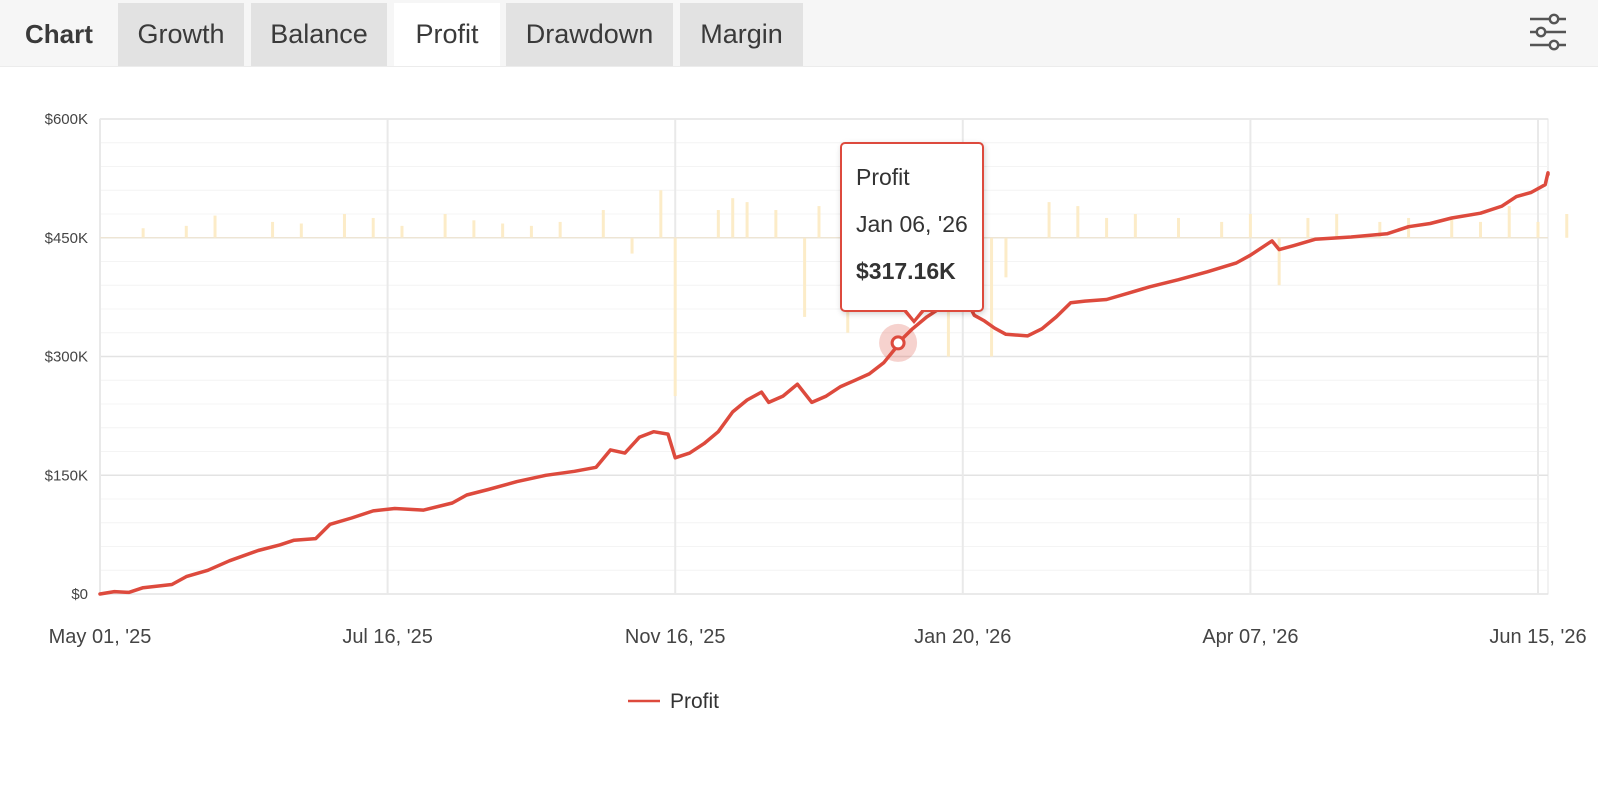  I want to click on y-tick-label: $300K, so click(66, 357).